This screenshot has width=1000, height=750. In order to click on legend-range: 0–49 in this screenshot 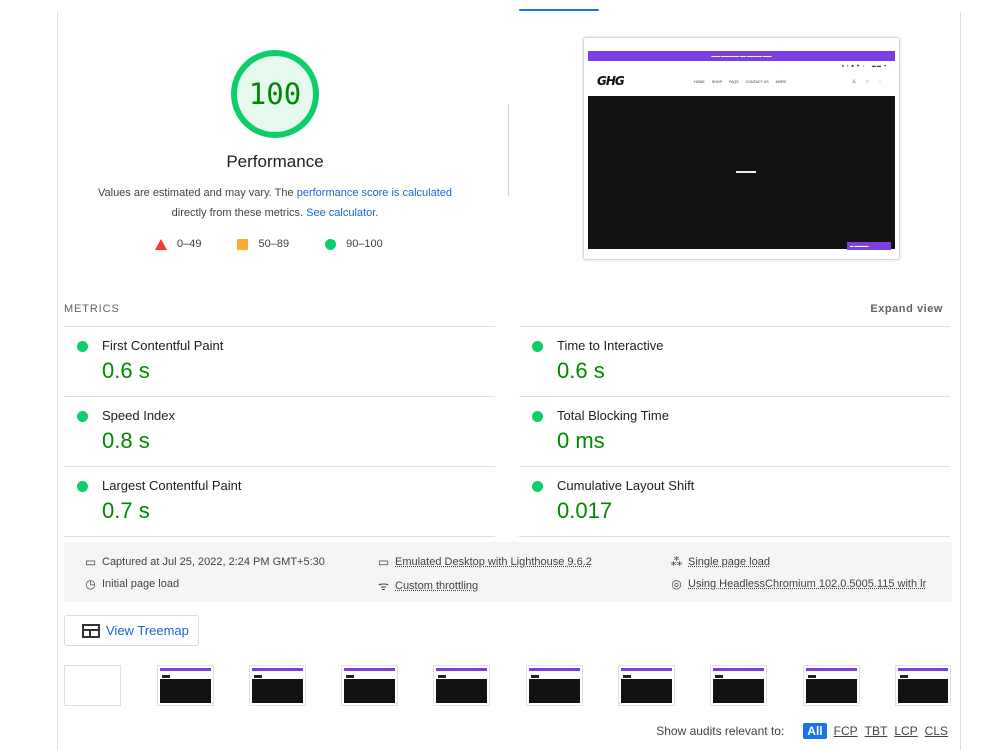, I will do `click(189, 244)`.